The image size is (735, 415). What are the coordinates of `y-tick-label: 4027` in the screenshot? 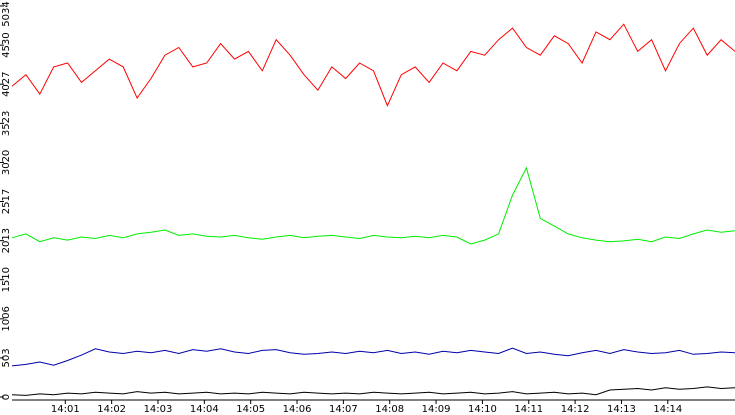 It's located at (6, 83).